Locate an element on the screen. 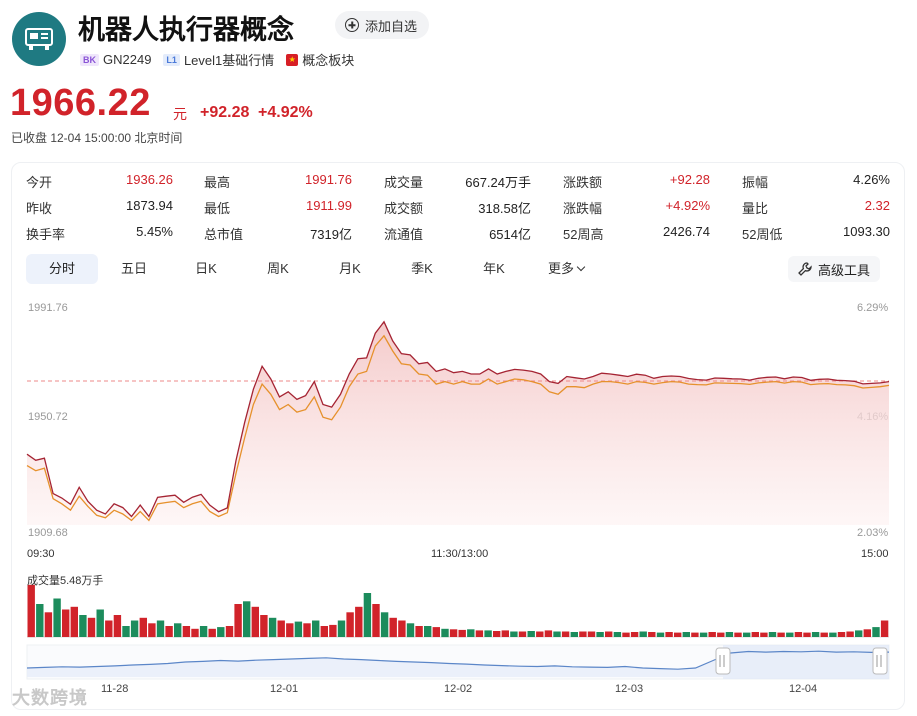  robot-machine-icon is located at coordinates (39, 39).